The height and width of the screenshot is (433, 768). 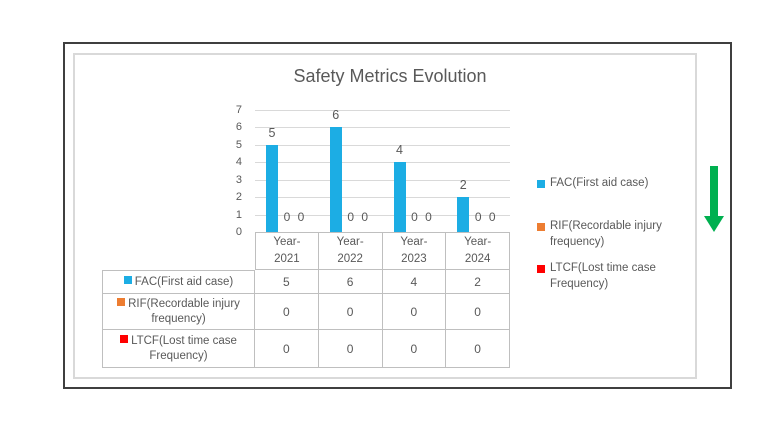 I want to click on y-axis-tick-label: 3, so click(x=238, y=179).